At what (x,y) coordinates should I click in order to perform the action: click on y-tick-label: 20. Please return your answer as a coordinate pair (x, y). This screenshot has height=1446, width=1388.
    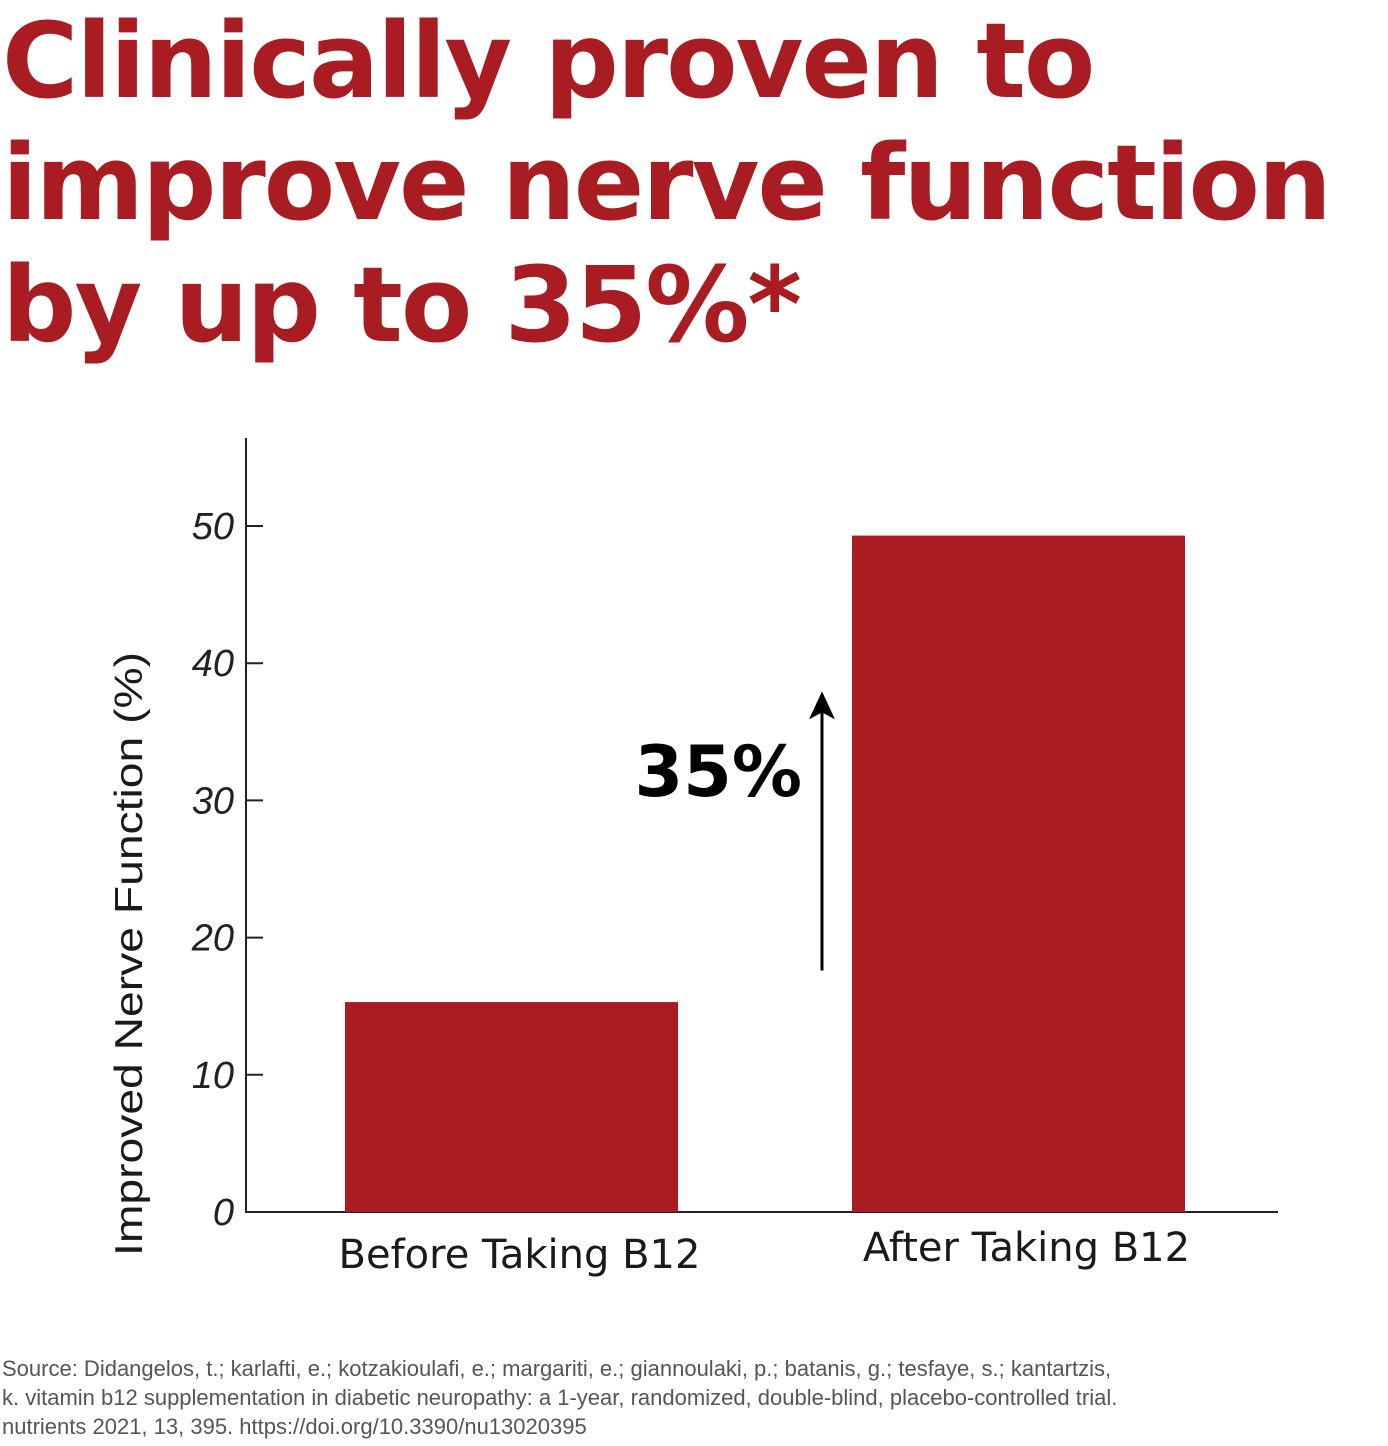
    Looking at the image, I should click on (212, 939).